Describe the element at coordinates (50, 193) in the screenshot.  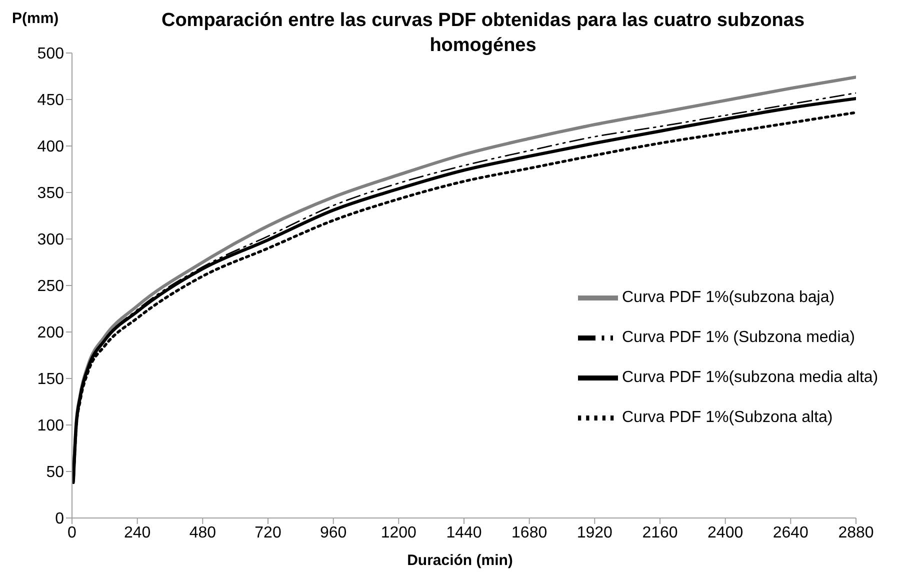
I see `y-tick-label: 350` at that location.